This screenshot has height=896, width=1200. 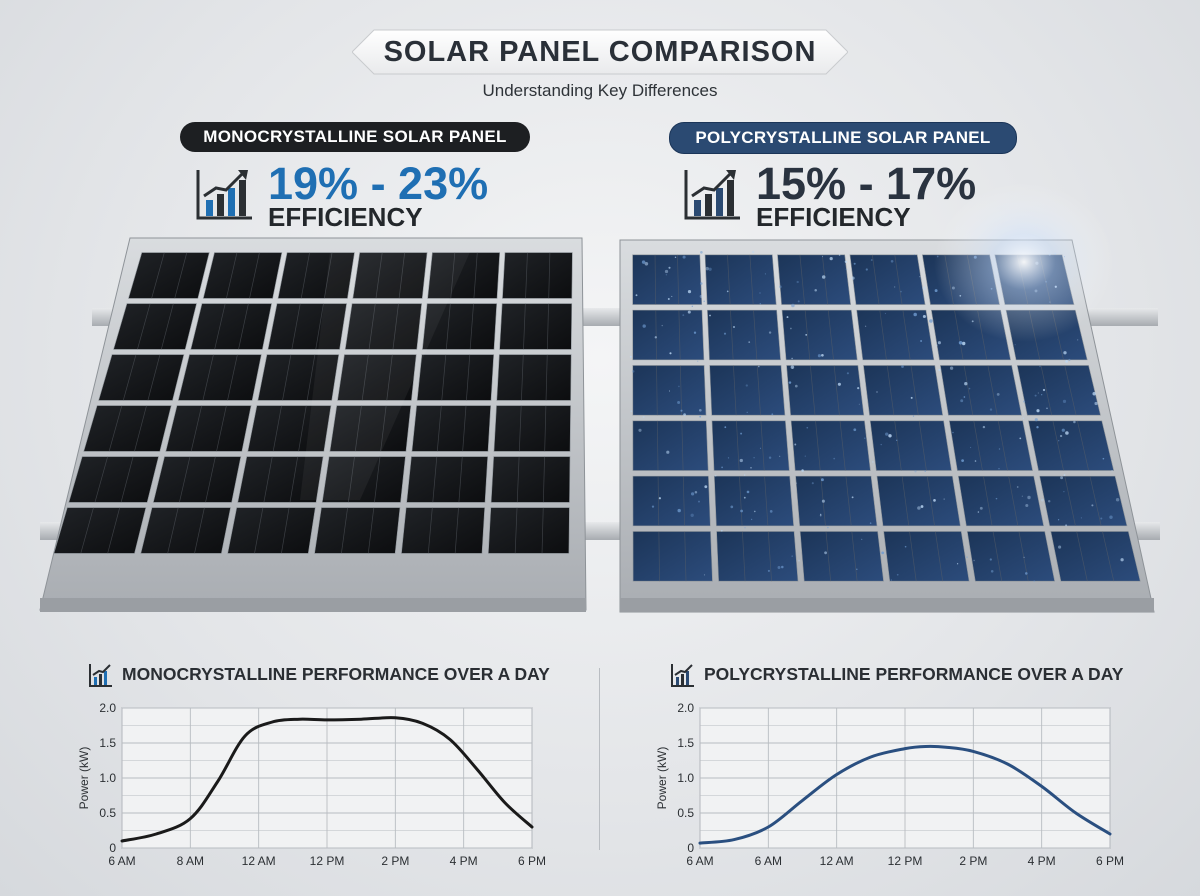 What do you see at coordinates (377, 377) in the screenshot?
I see `solar-cell` at bounding box center [377, 377].